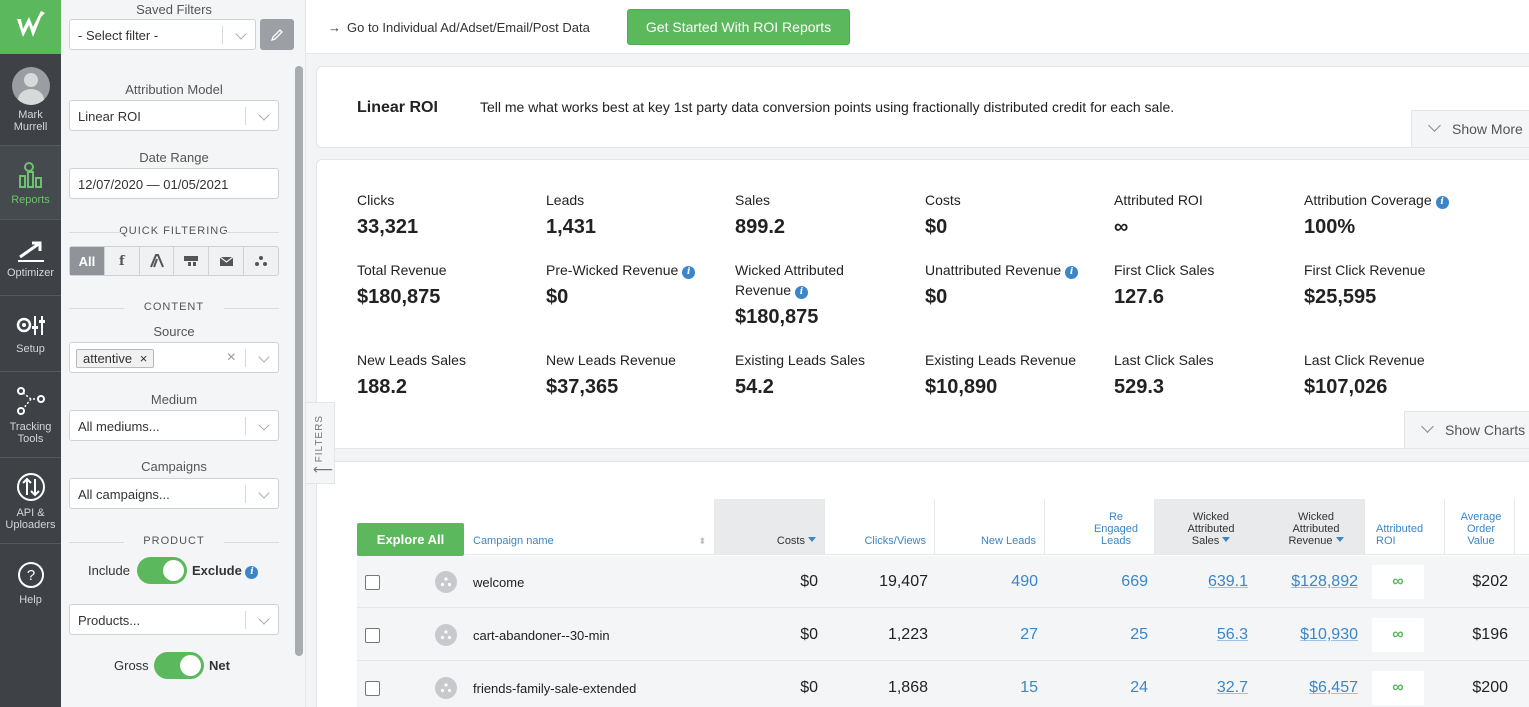  I want to click on explore-all-button: Explore All, so click(410, 539).